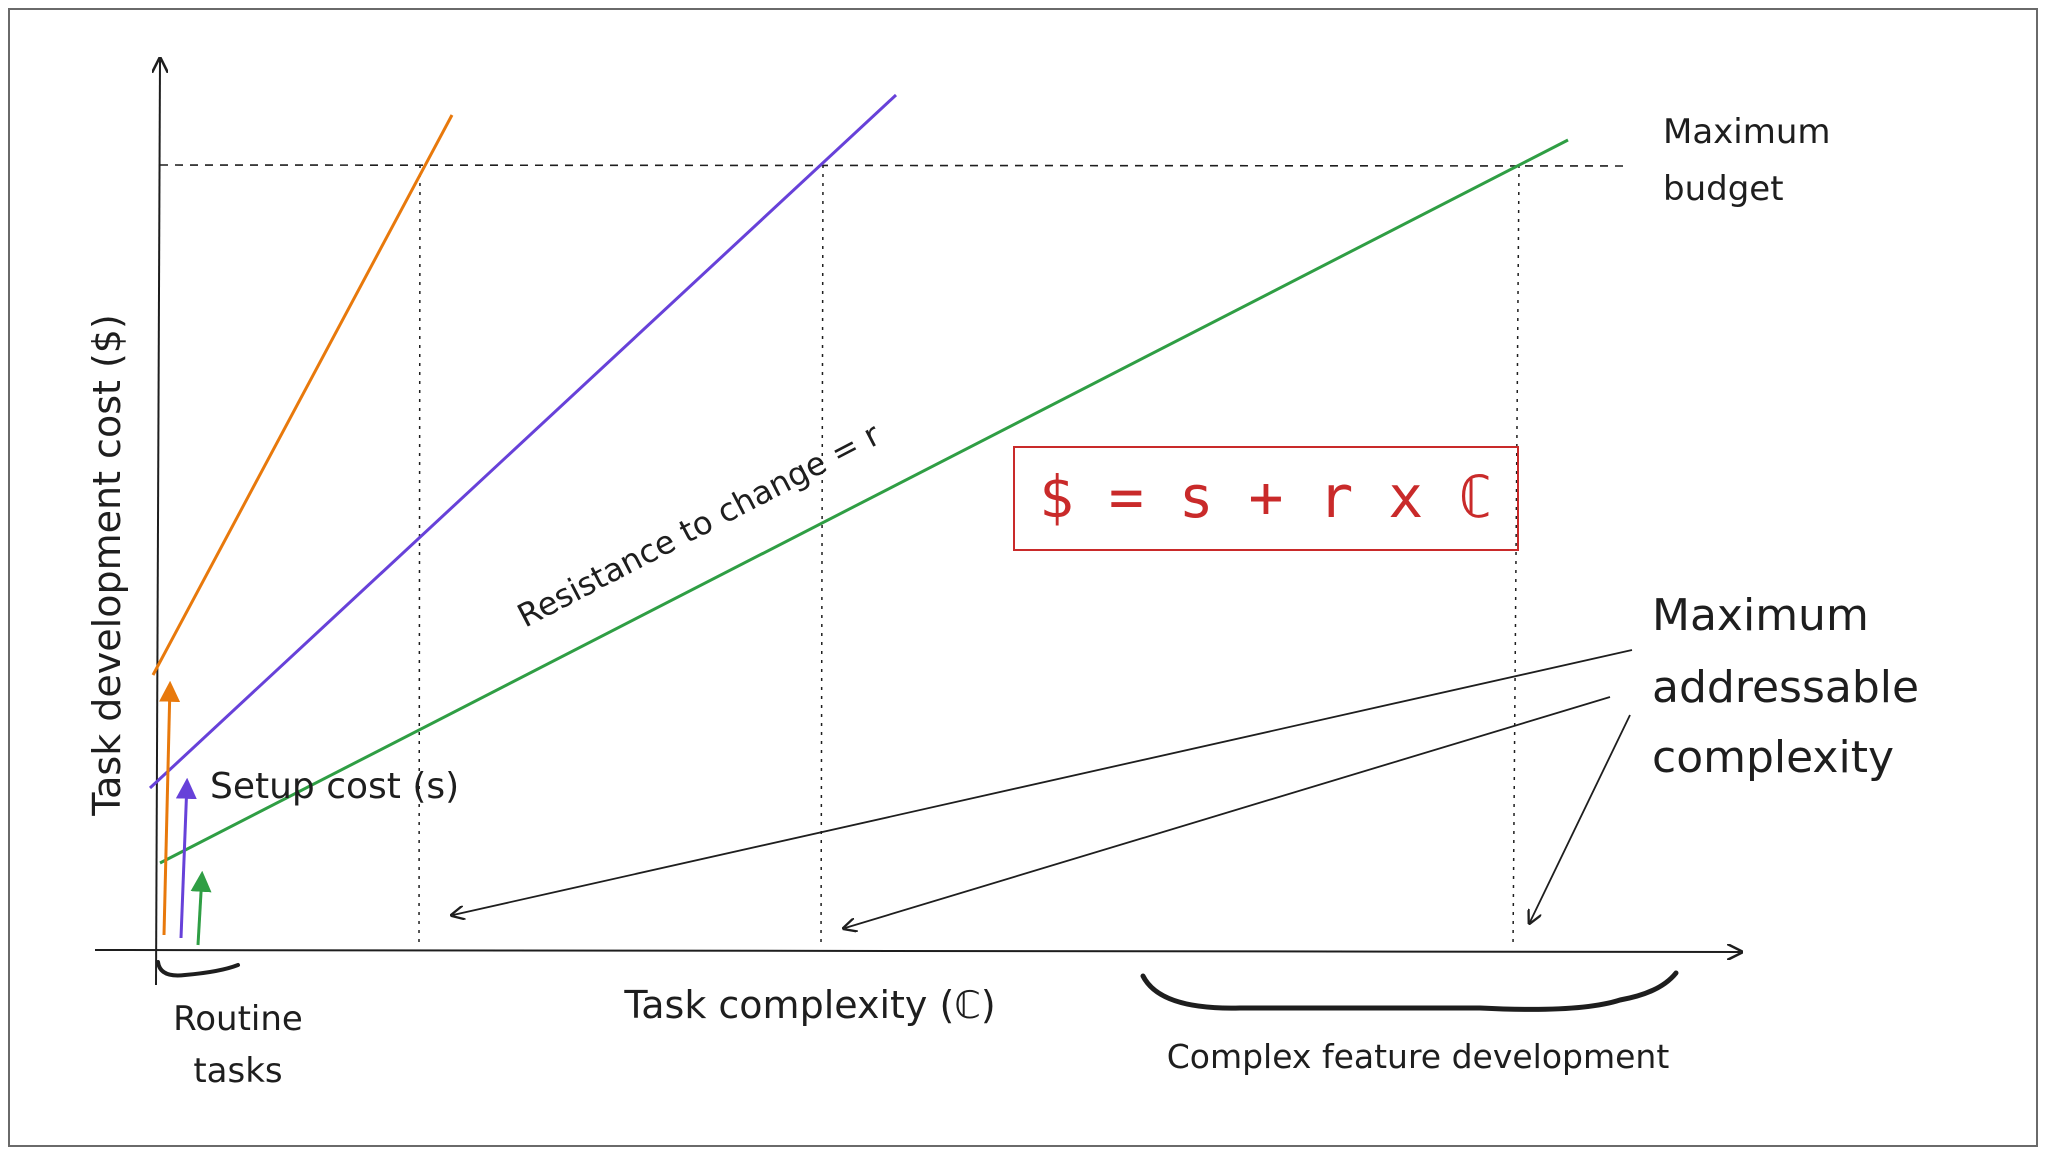  I want to click on x-axis-label: Task complexity (ℂ), so click(809, 1005).